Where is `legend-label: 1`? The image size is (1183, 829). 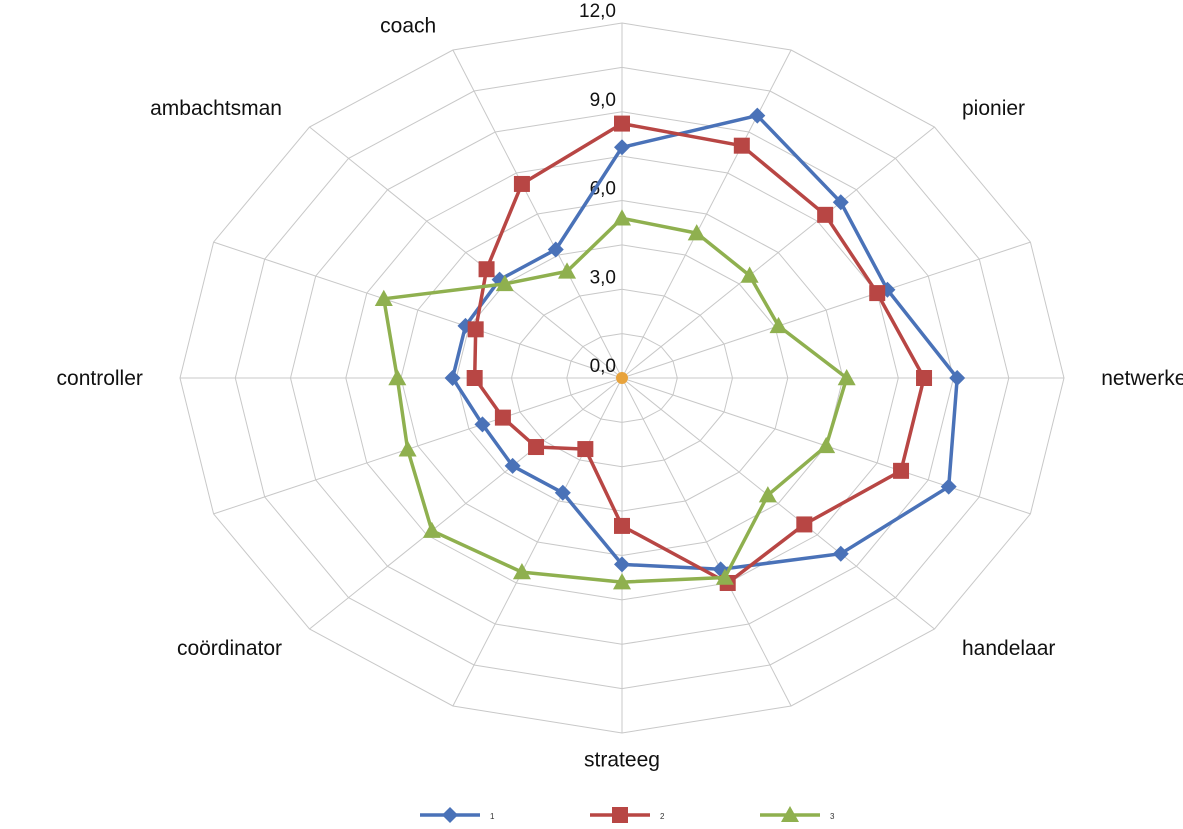
legend-label: 1 is located at coordinates (492, 816).